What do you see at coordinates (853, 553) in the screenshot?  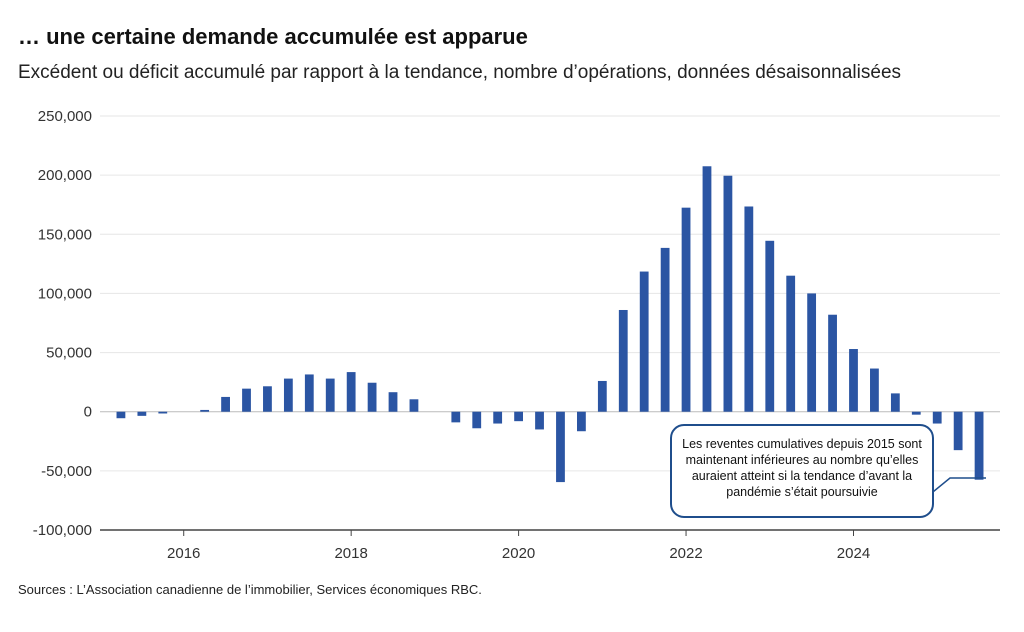 I see `x-tick-label: 2024` at bounding box center [853, 553].